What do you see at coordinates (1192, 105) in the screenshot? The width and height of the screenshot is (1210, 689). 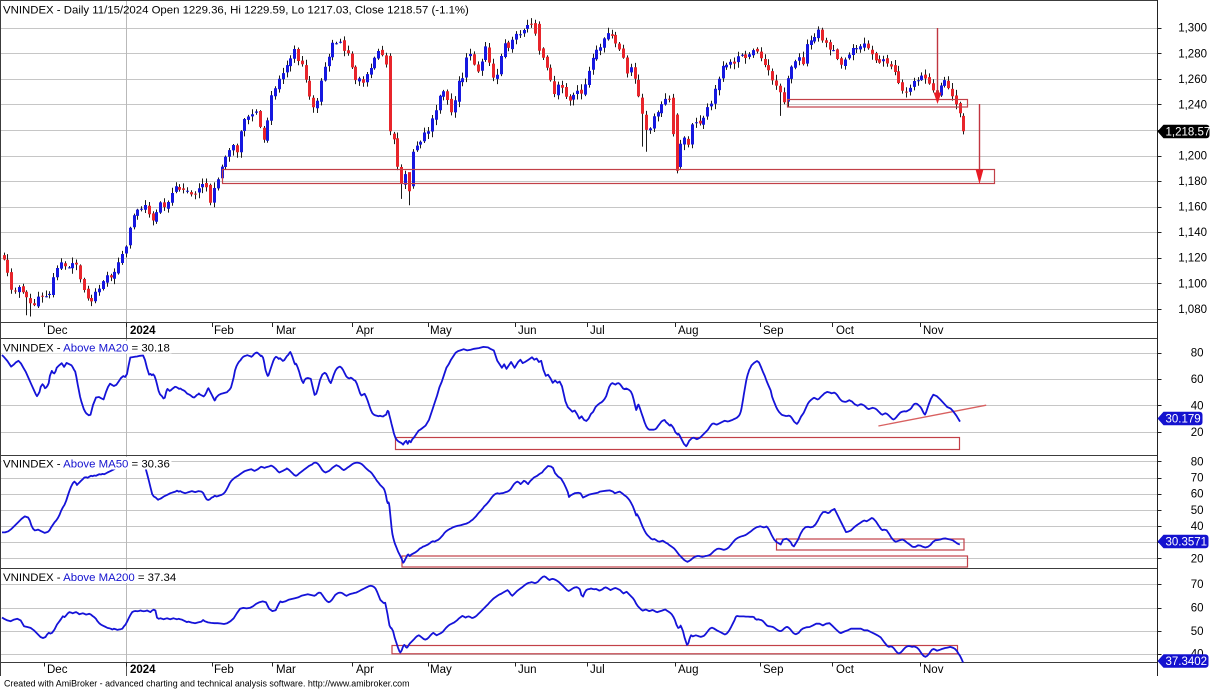 I see `svg-text: 1,240` at bounding box center [1192, 105].